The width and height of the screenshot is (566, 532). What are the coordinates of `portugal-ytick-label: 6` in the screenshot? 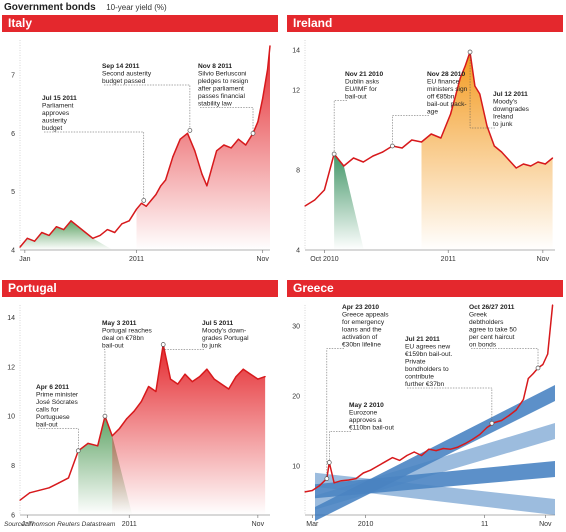 It's located at (13, 516).